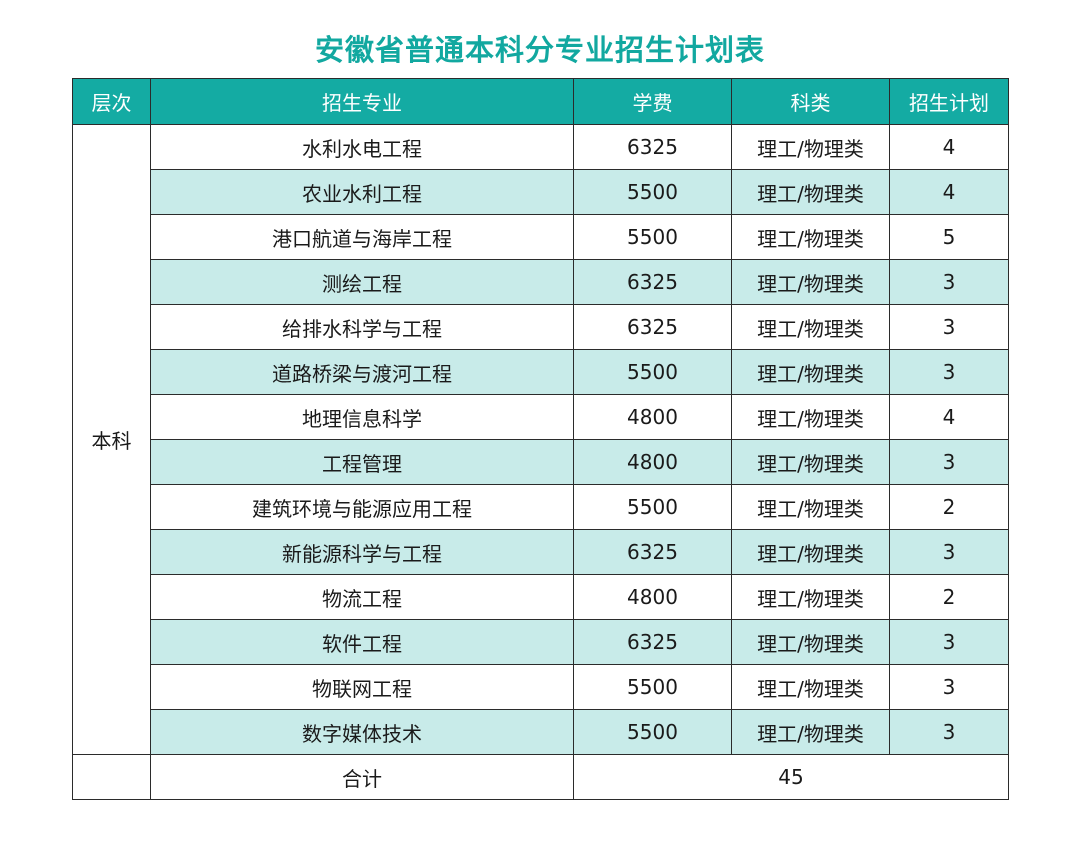  I want to click on table-row: 建筑环境与能源应用工程 5500 理工/物理类 2, so click(541, 507).